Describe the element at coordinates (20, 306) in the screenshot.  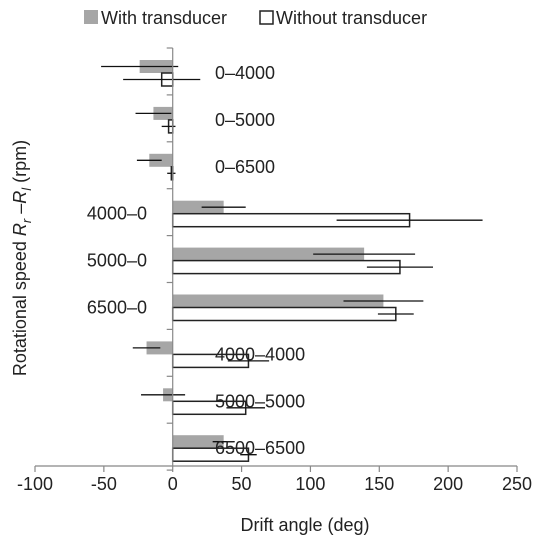
I see `y-axis-label-part: Rotational speed` at that location.